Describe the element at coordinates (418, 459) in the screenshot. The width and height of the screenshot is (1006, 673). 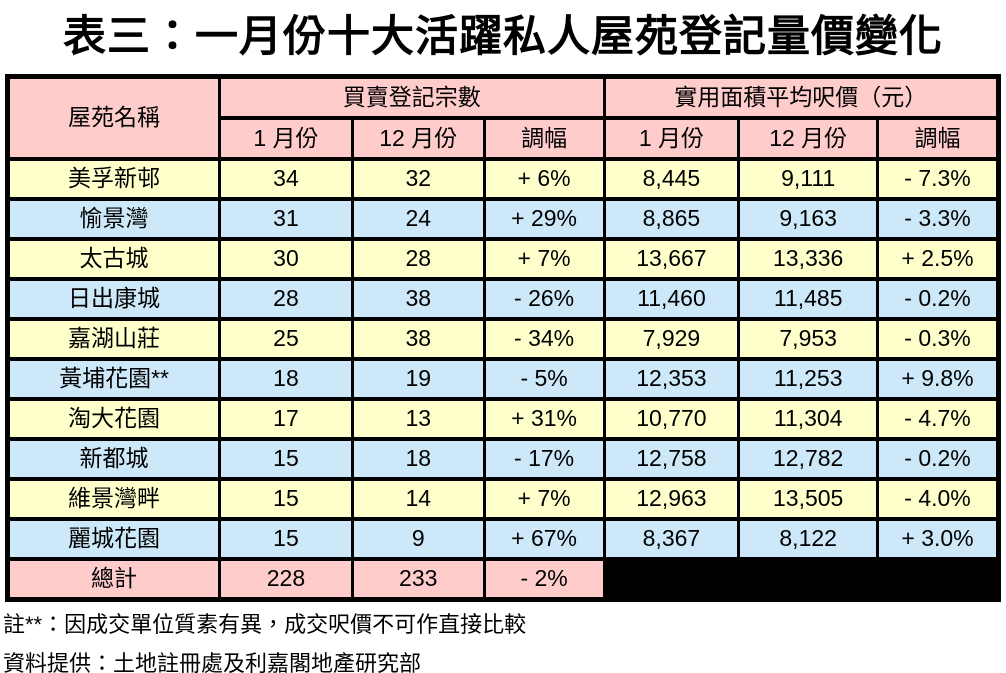
I see `reg-dec-cell: 18` at that location.